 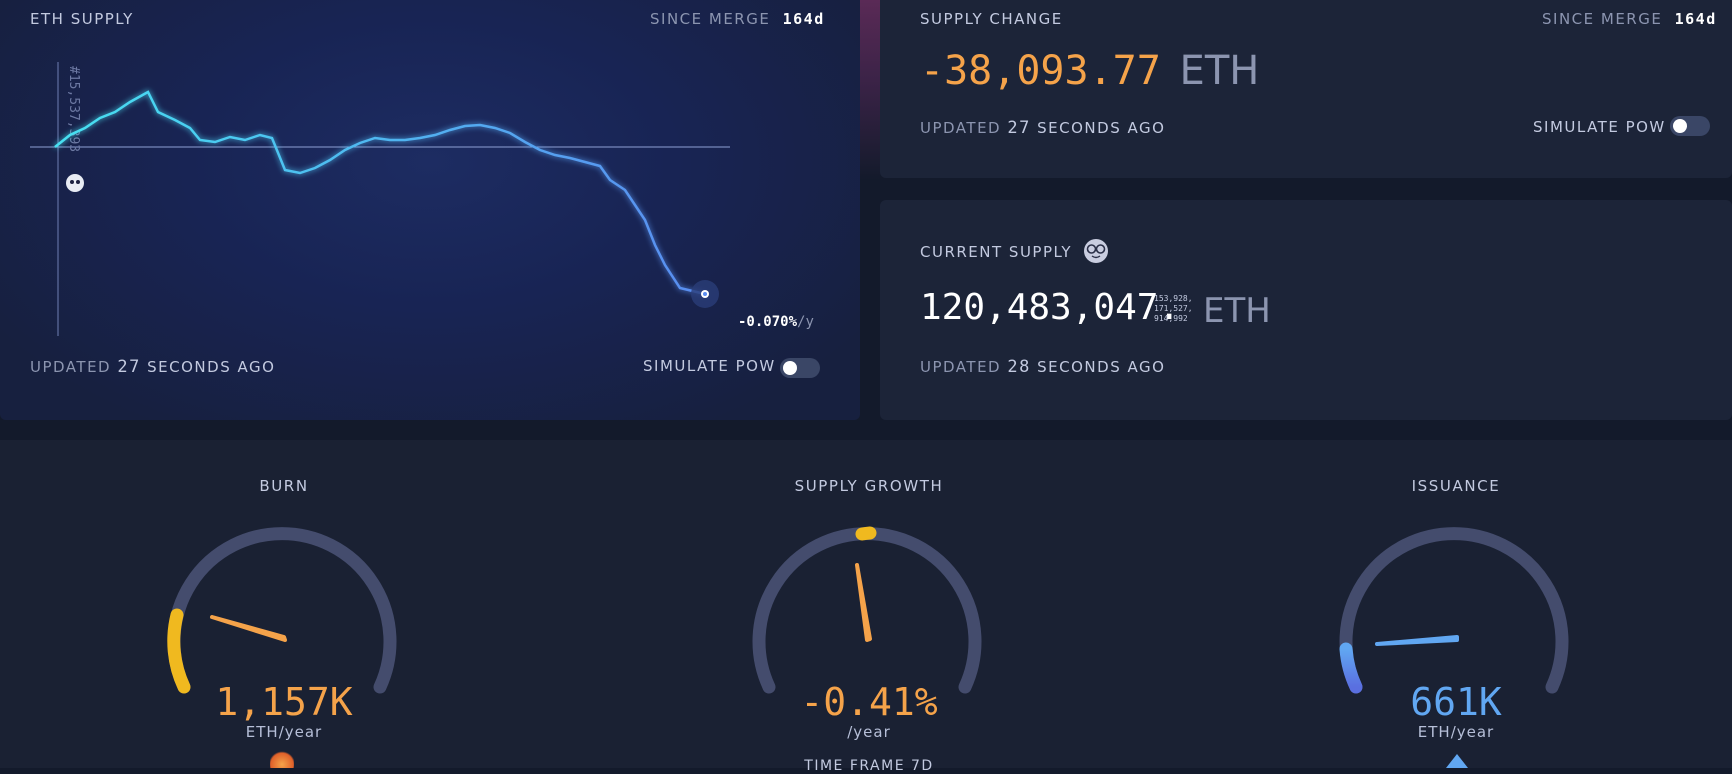 I want to click on supply-change-since: SINCE MERGE 164d, so click(x=1629, y=19).